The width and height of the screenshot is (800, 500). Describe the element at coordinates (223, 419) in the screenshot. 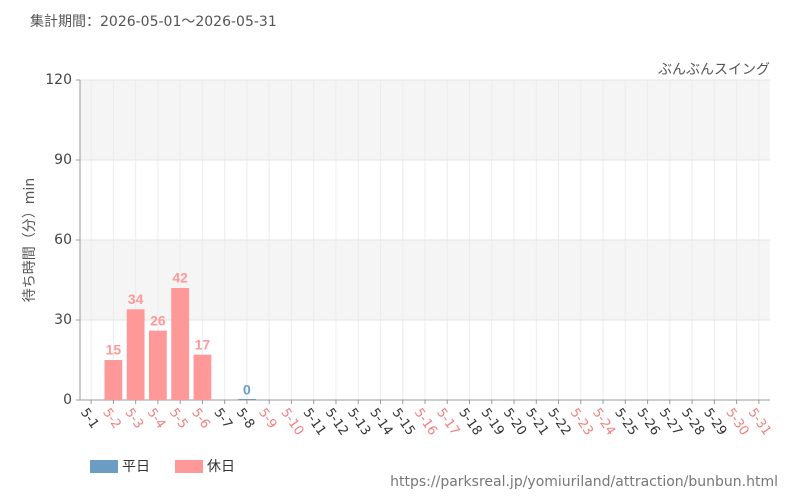

I see `x-tick-label: 5-7` at that location.